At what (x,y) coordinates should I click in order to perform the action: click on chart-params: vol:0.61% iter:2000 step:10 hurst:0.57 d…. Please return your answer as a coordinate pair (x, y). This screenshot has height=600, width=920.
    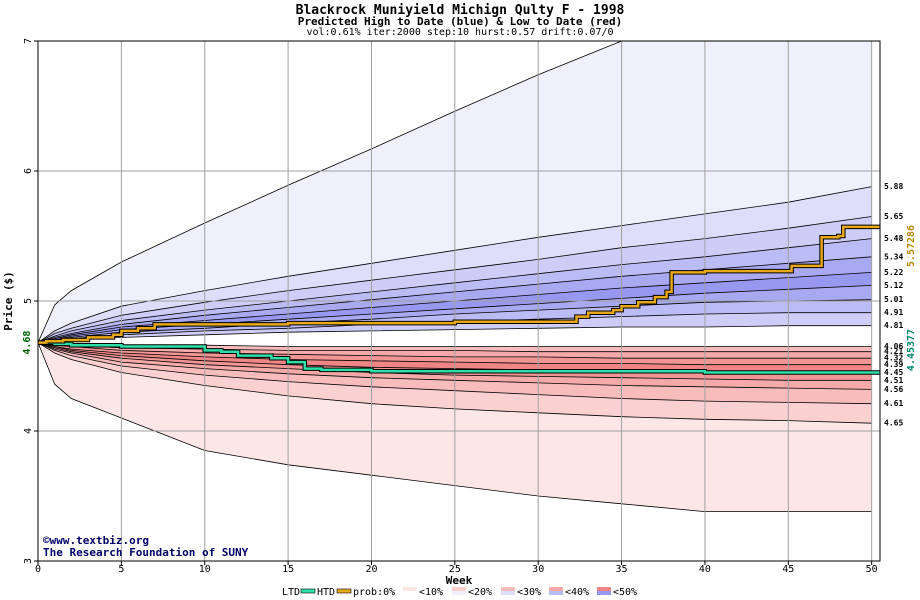
    Looking at the image, I should click on (460, 32).